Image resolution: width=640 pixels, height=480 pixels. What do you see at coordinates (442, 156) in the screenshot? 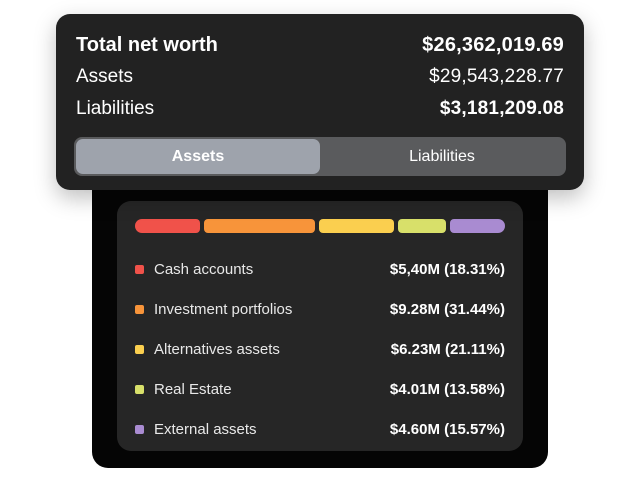
I see `tab-liabilities: Liabilities` at bounding box center [442, 156].